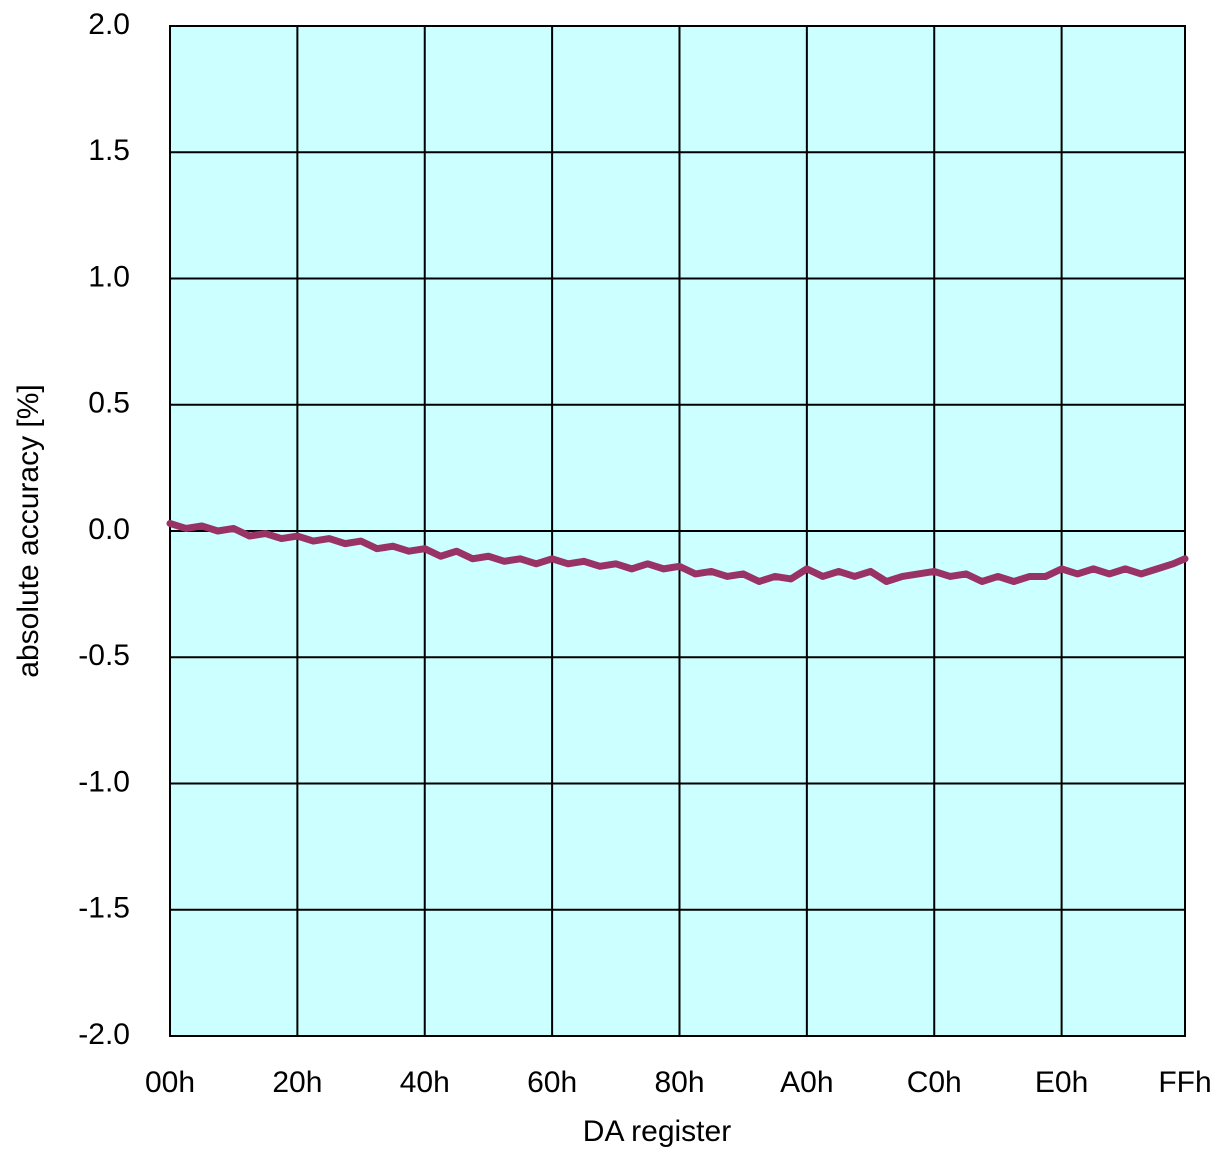 This screenshot has width=1228, height=1153. Describe the element at coordinates (657, 1131) in the screenshot. I see `x-axis-label: DA register` at that location.